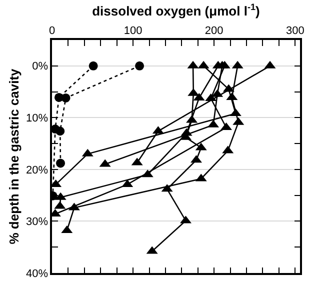 The width and height of the screenshot is (312, 288). I want to click on y-tick-label: 0%, so click(40, 66).